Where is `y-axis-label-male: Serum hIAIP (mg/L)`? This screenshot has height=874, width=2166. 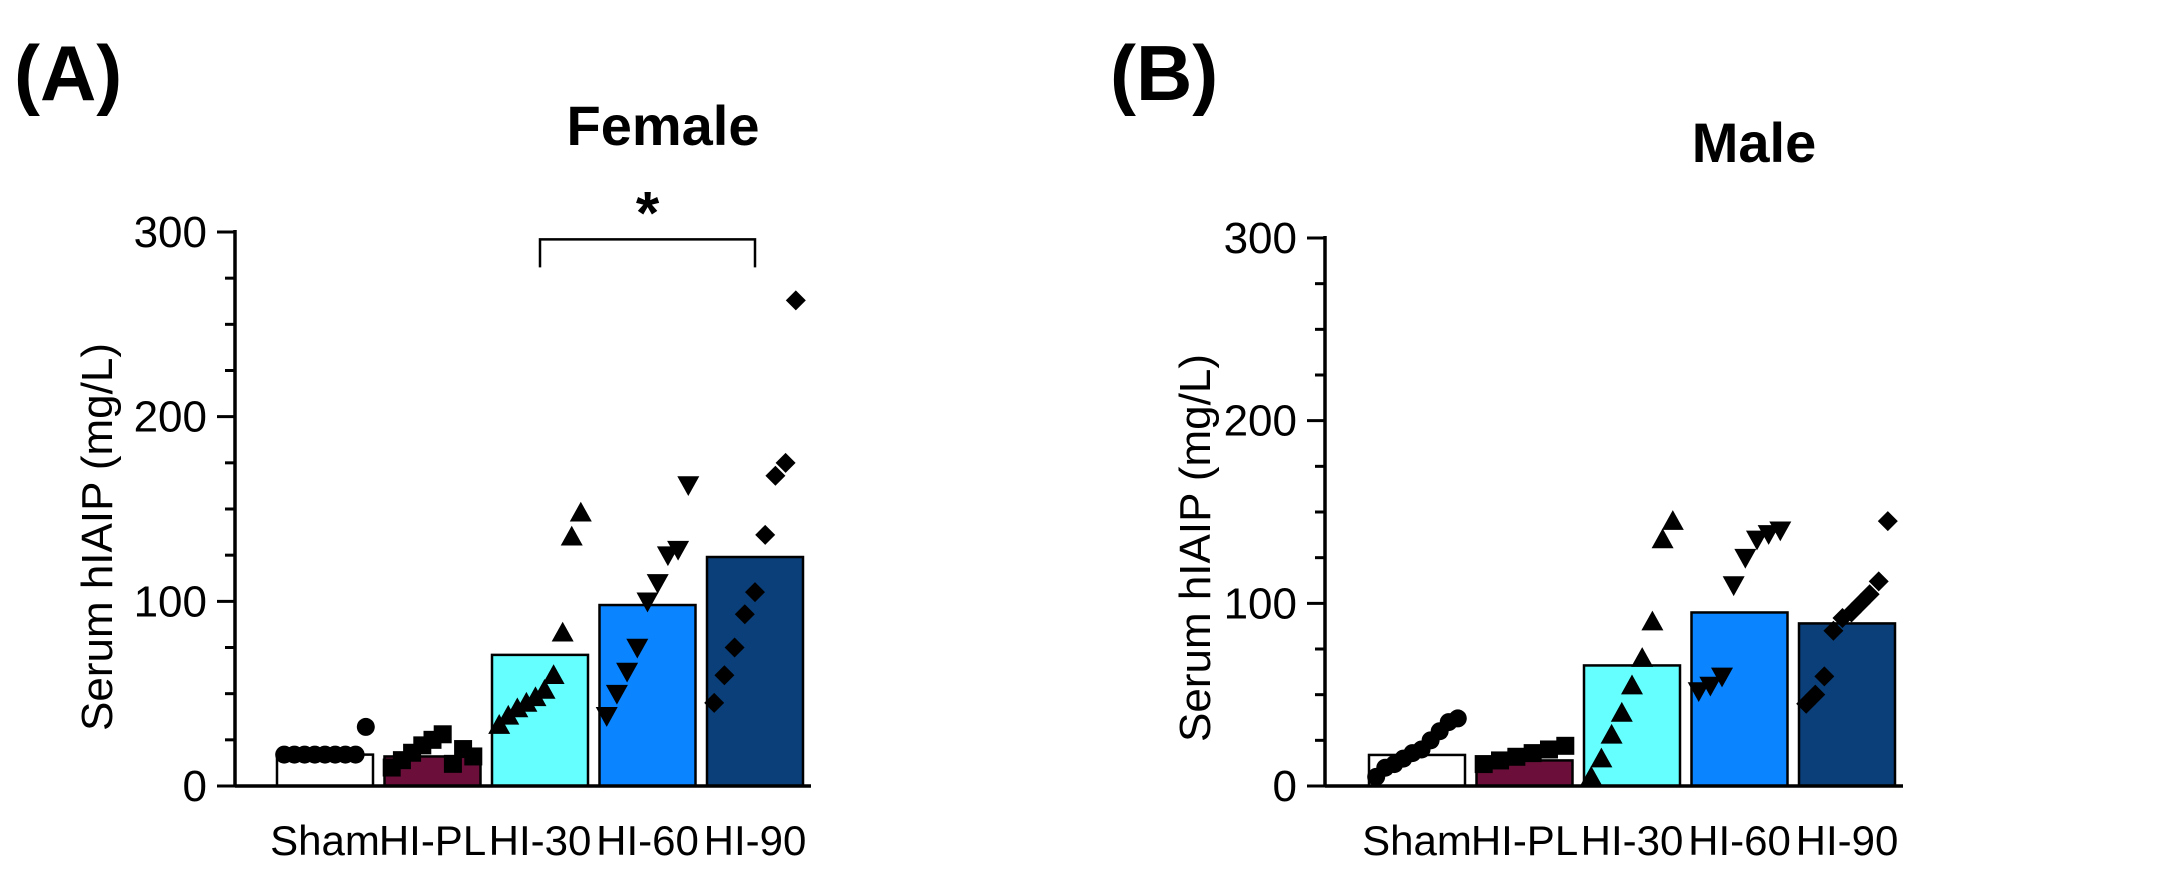 y-axis-label-male: Serum hIAIP (mg/L) is located at coordinates (1195, 548).